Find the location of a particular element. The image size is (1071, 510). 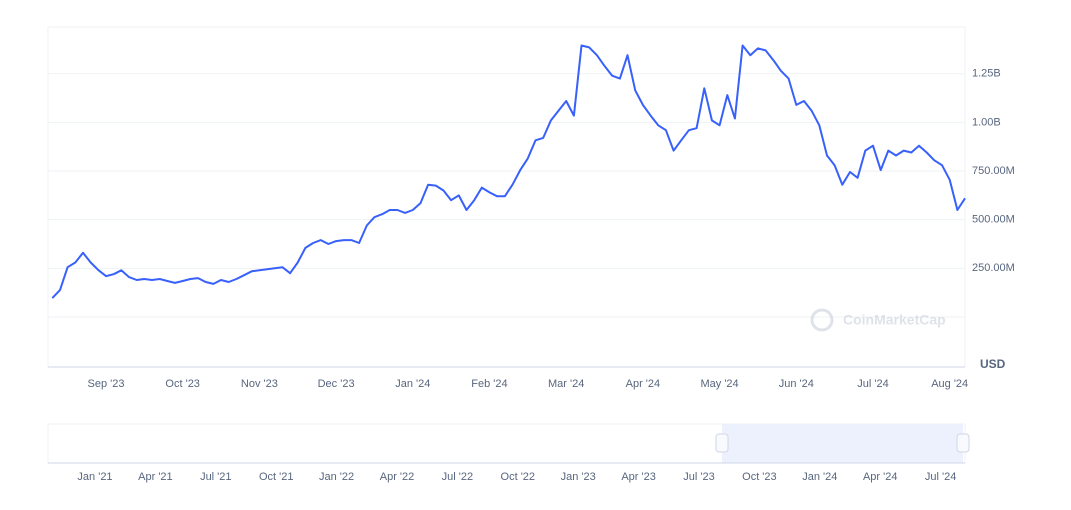

navigator-label: Oct '21 is located at coordinates (276, 477).